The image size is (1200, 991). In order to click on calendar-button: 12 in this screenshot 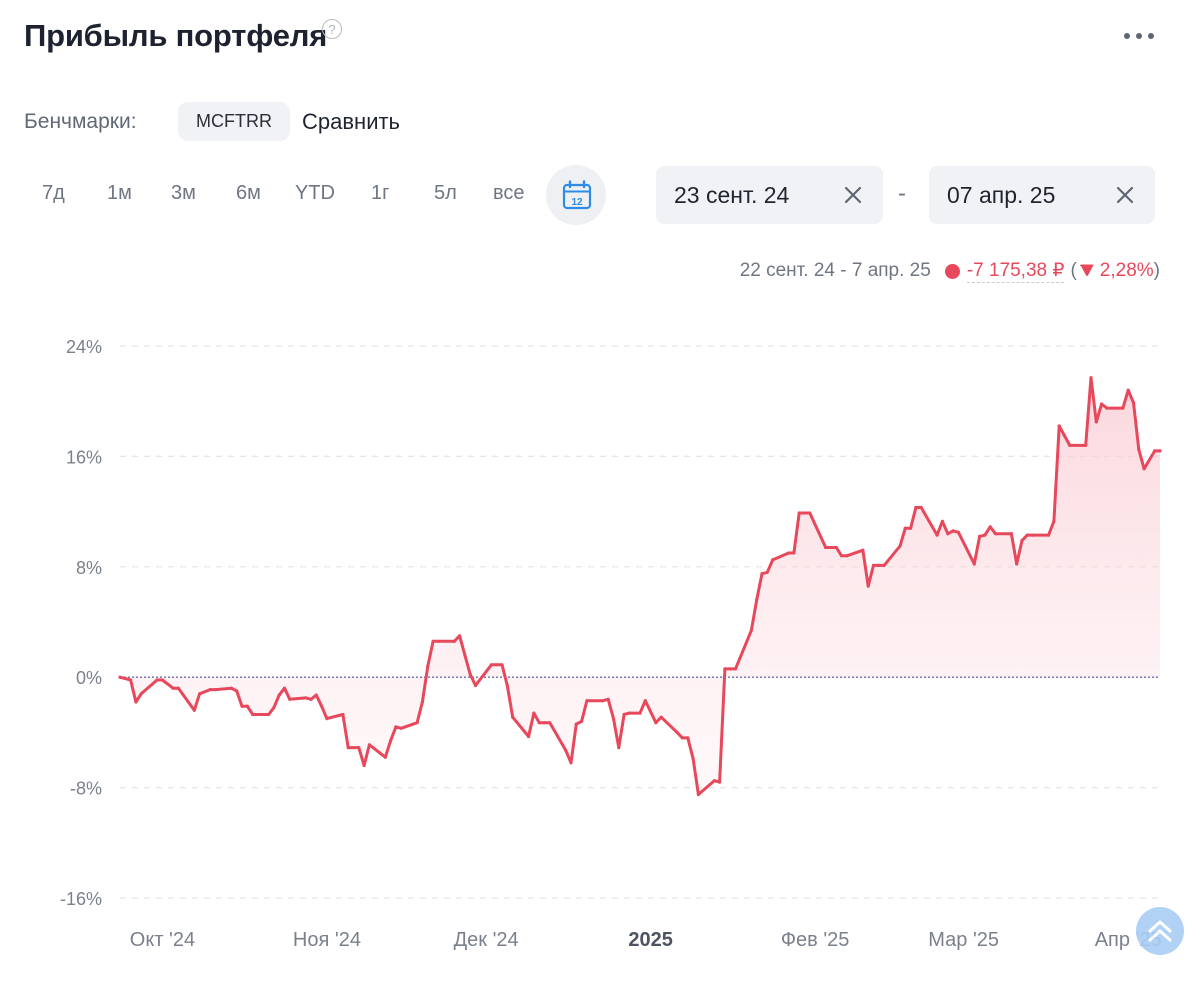, I will do `click(576, 195)`.